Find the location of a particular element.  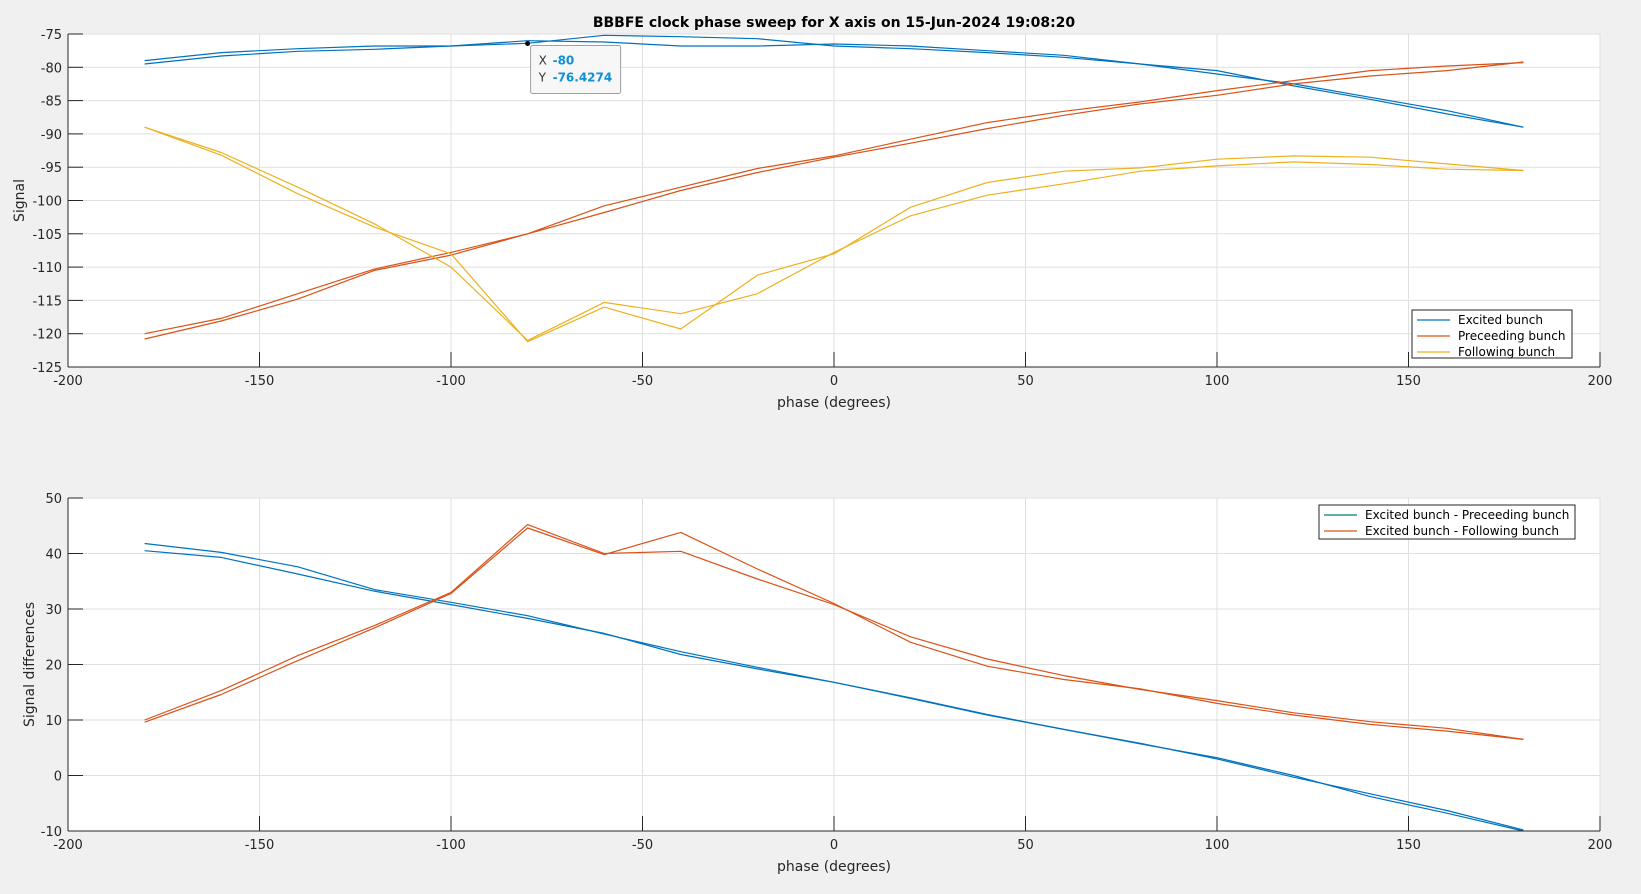

y-tick-label: -100 is located at coordinates (47, 202).